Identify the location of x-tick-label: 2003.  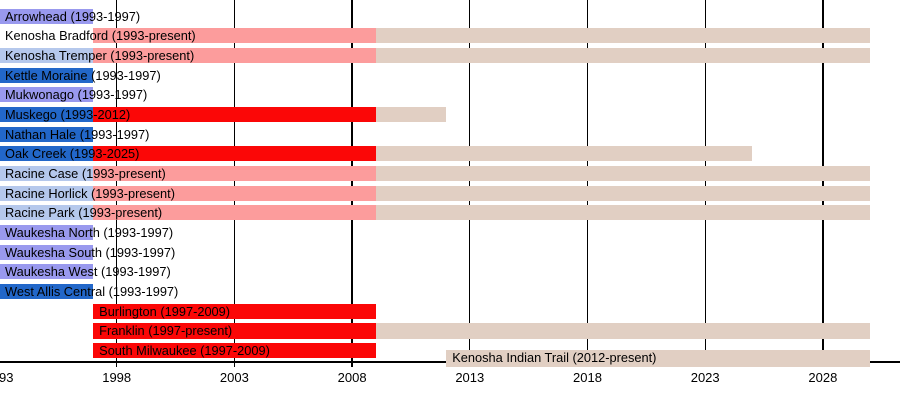
(234, 377).